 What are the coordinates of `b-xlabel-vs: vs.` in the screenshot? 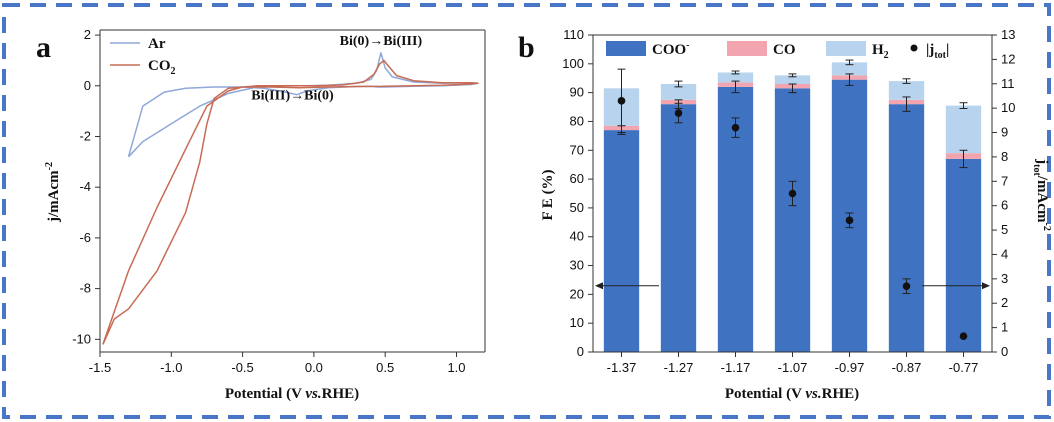 It's located at (813, 394).